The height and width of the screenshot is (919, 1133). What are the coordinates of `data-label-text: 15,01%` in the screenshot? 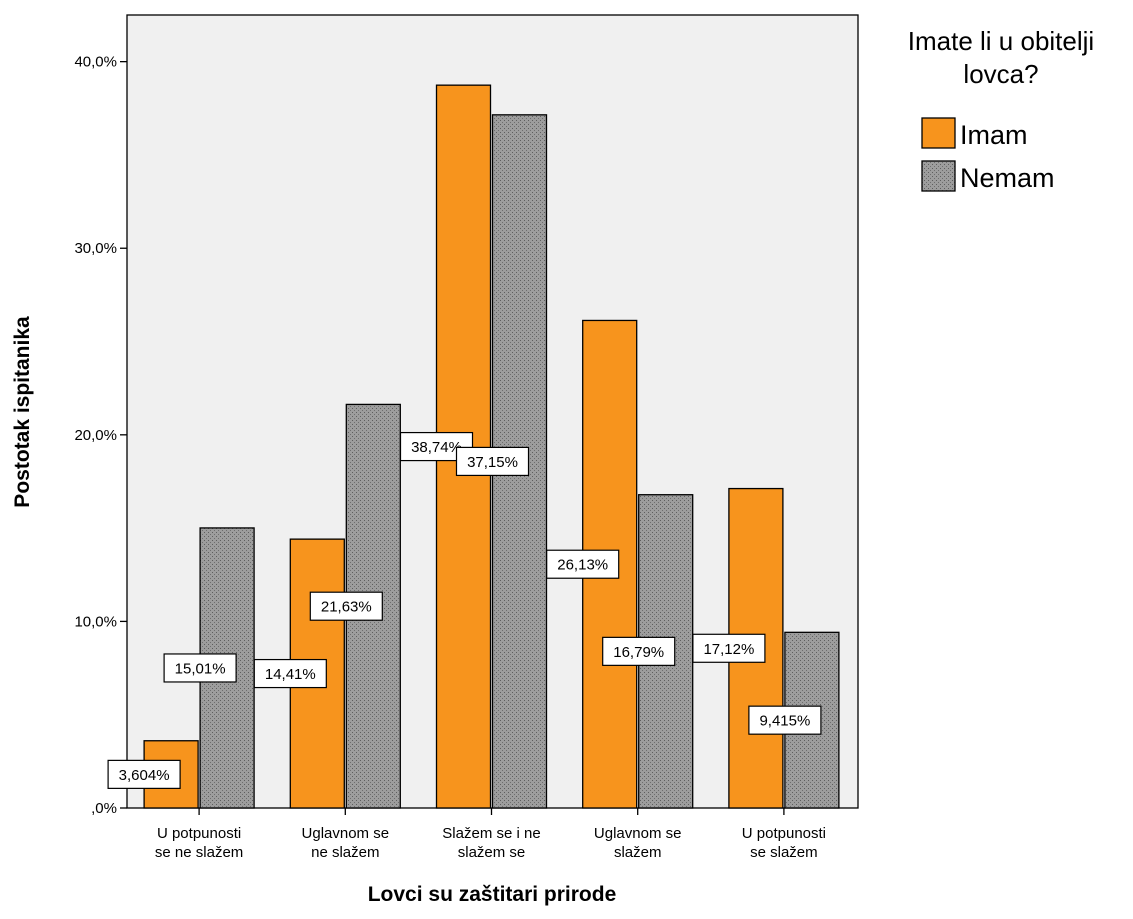 It's located at (200, 668).